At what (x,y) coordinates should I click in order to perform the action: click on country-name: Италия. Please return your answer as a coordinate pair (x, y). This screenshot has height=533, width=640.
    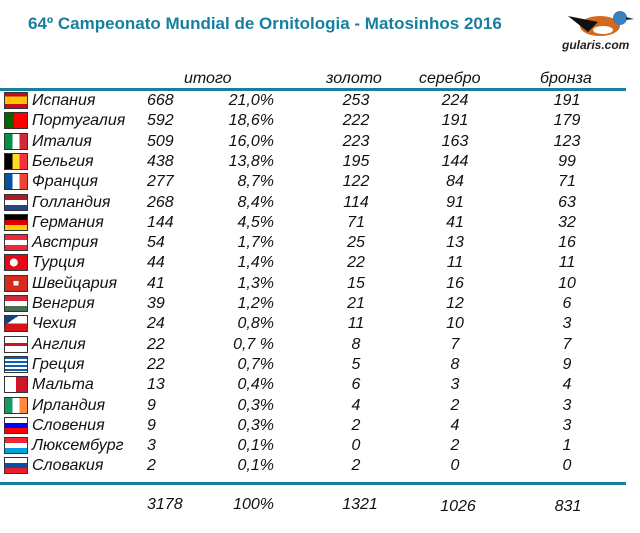
    Looking at the image, I should click on (62, 141).